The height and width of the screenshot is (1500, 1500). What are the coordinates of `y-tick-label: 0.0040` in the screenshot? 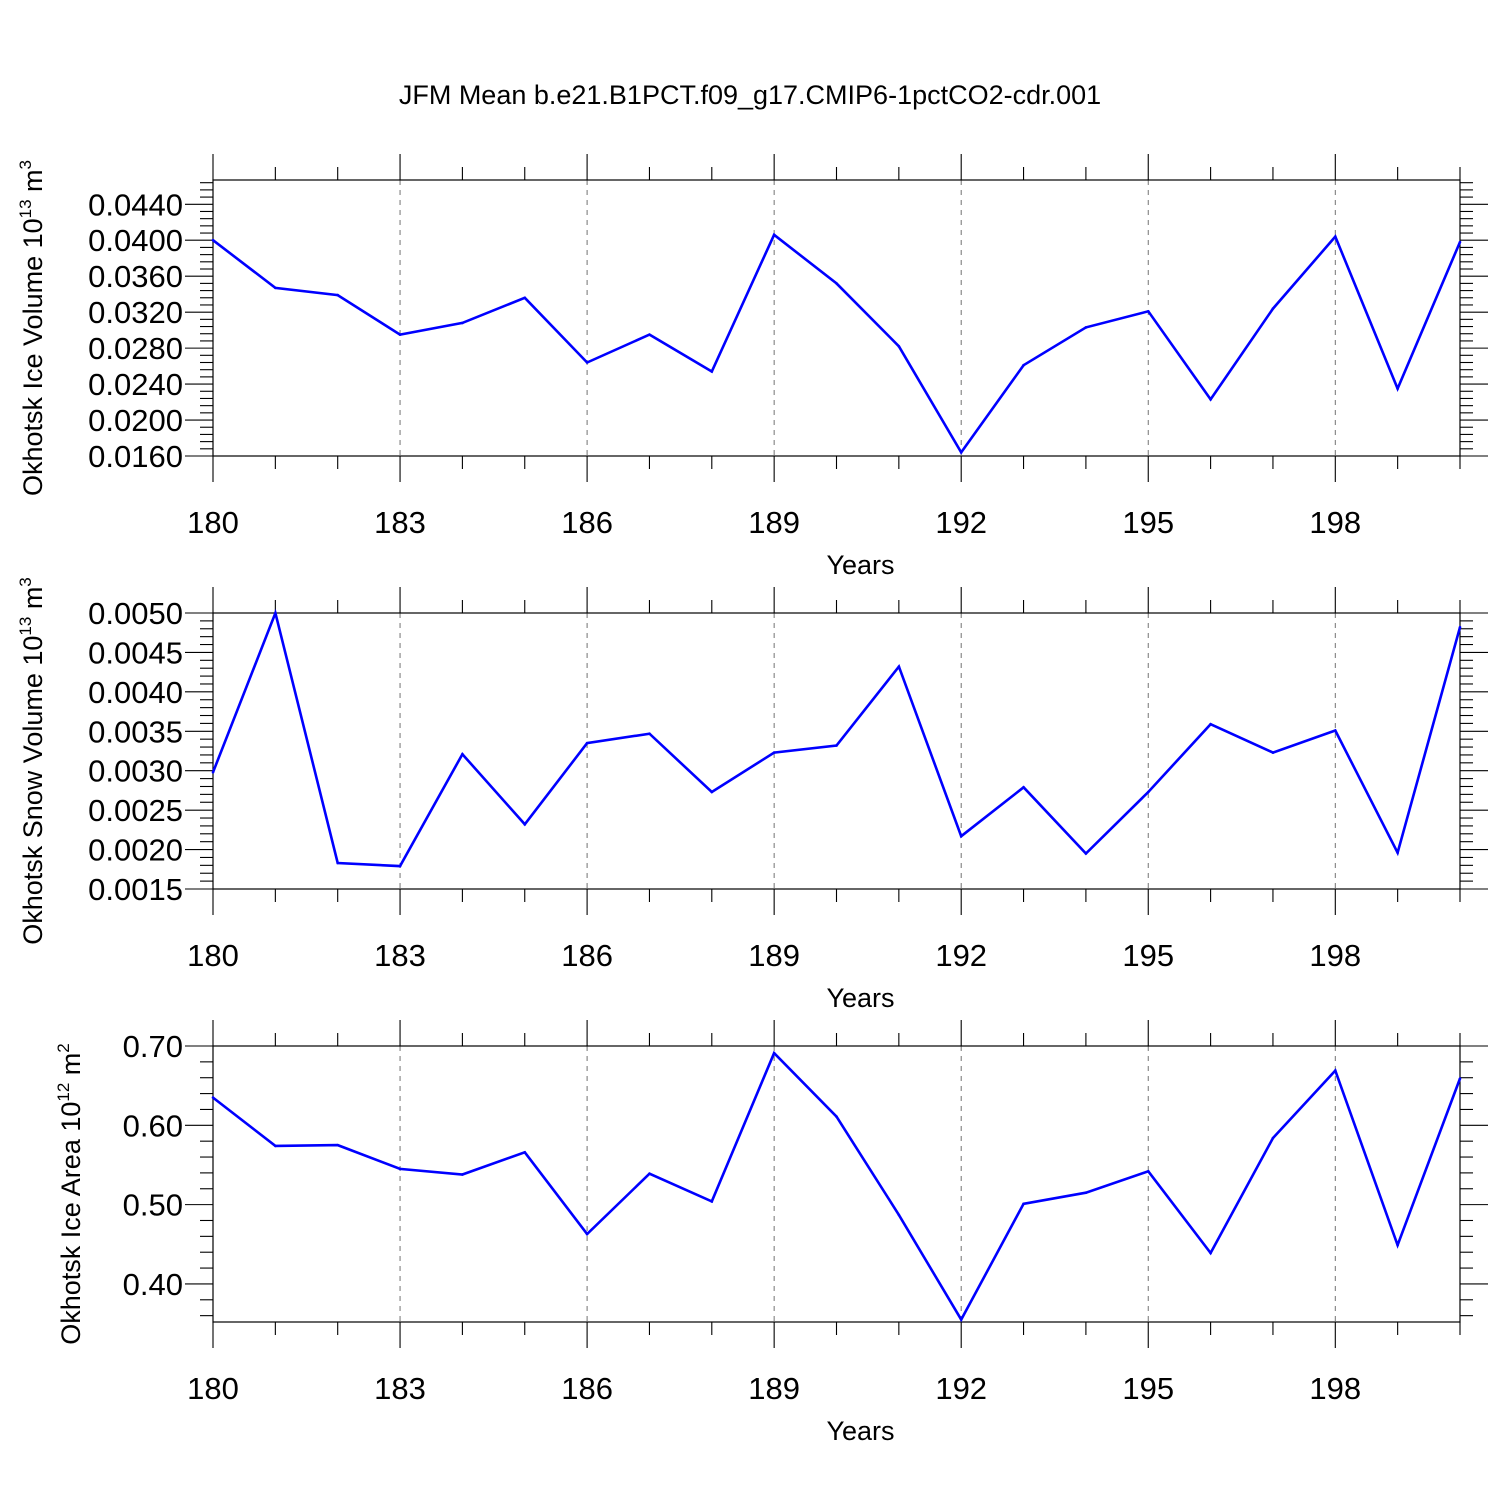 It's located at (135, 692).